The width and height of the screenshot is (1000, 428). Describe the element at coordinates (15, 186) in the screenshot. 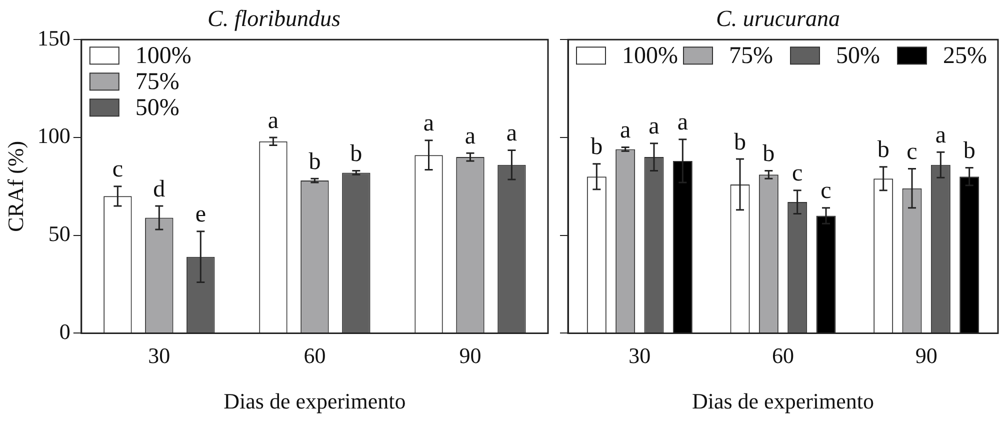

I see `y-axis-title: CRAf (%)` at that location.